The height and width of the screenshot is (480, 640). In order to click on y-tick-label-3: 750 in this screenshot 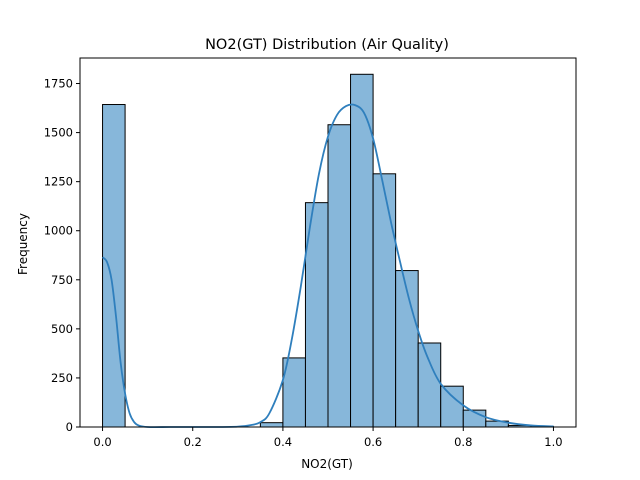, I will do `click(62, 280)`.